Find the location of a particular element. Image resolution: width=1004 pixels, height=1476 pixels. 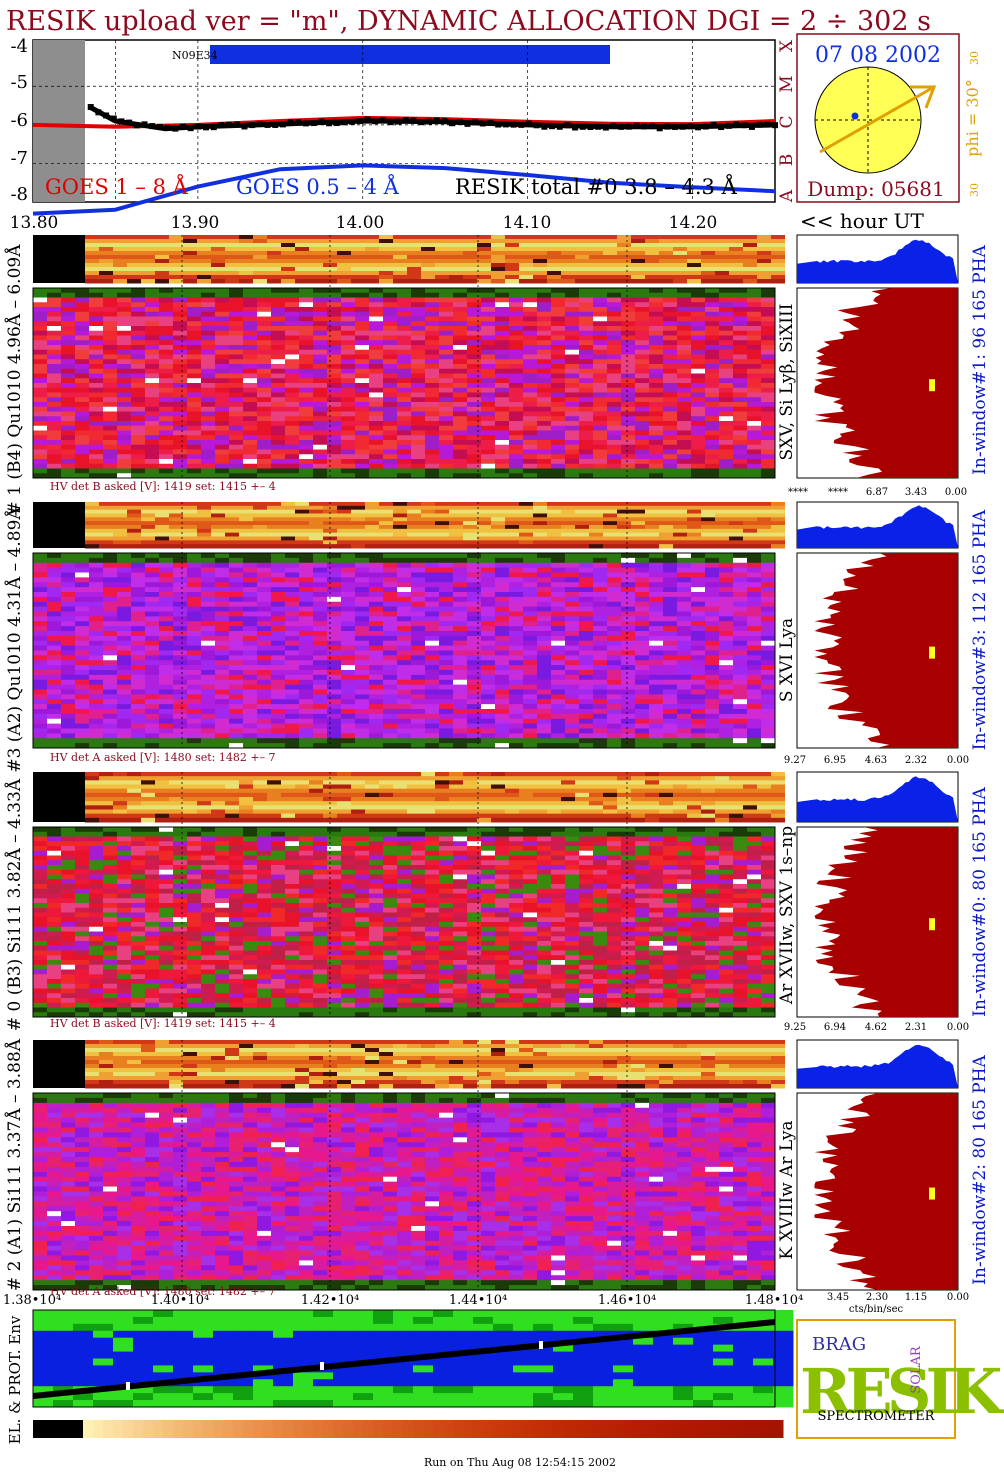

strip-blank is located at coordinates (59, 525).